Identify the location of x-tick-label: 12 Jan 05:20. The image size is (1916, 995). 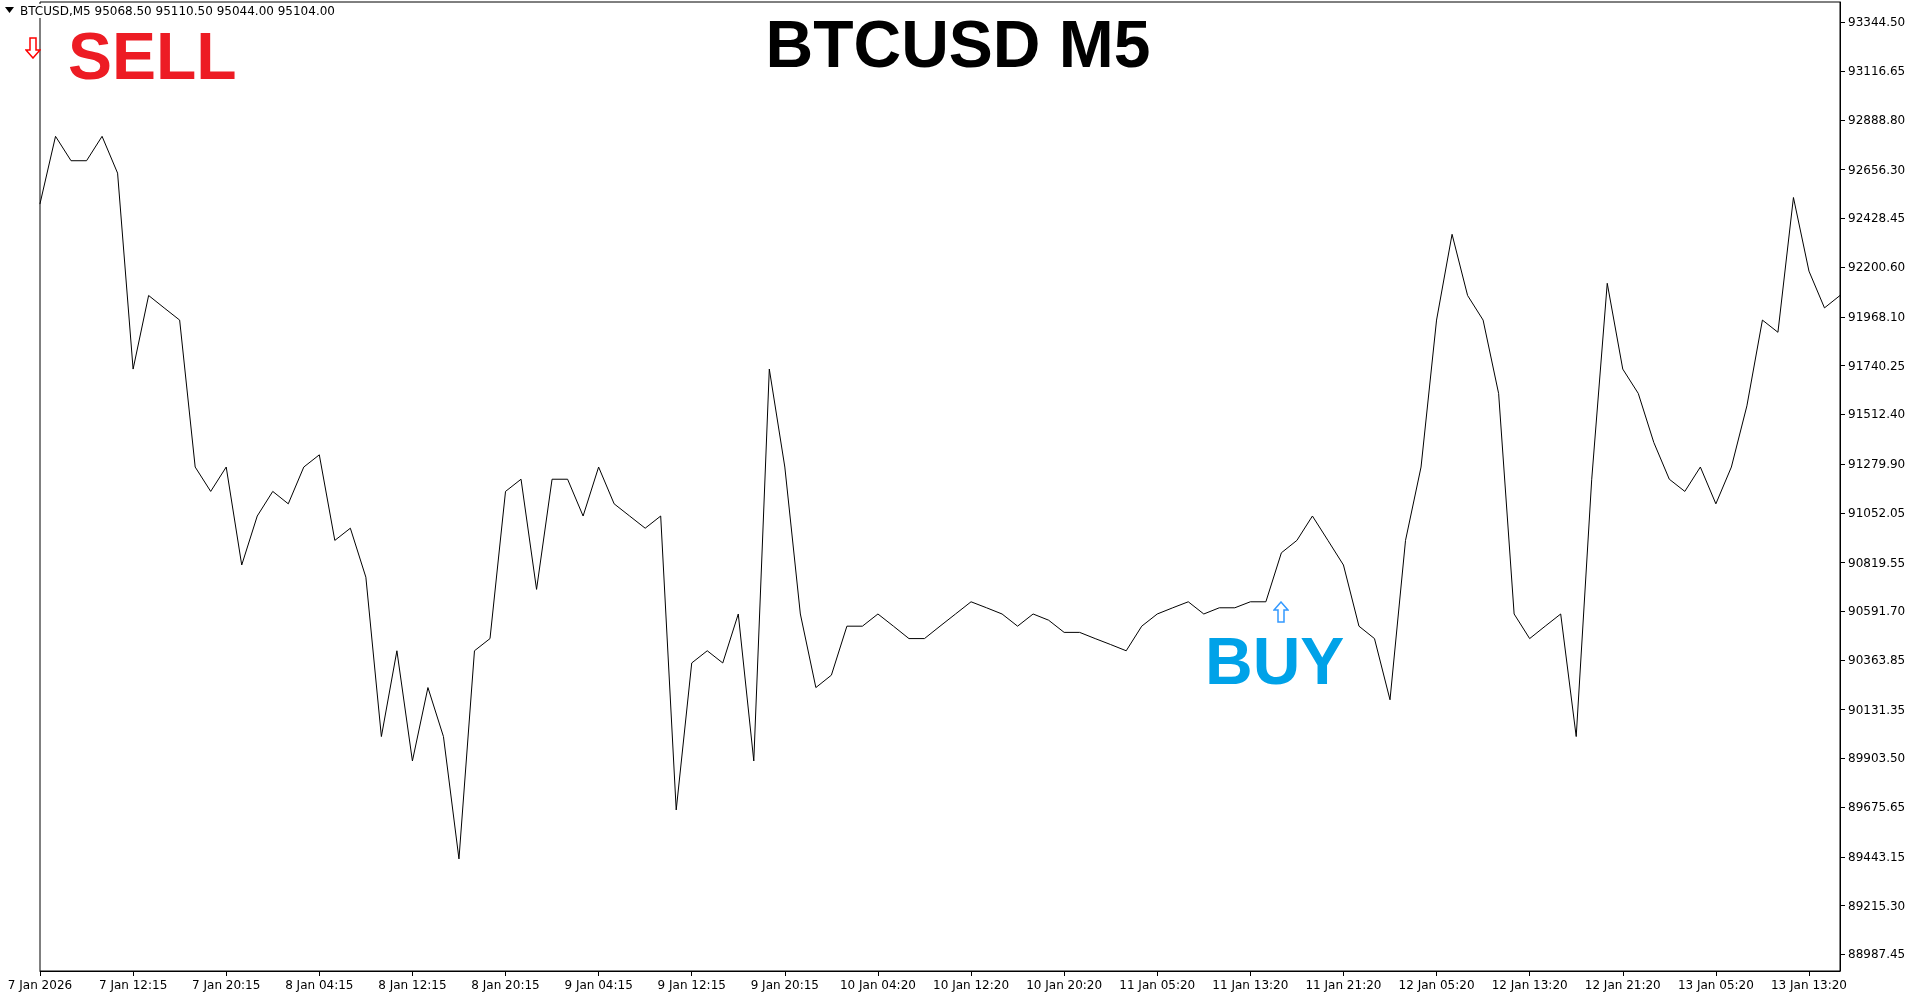
(1436, 985).